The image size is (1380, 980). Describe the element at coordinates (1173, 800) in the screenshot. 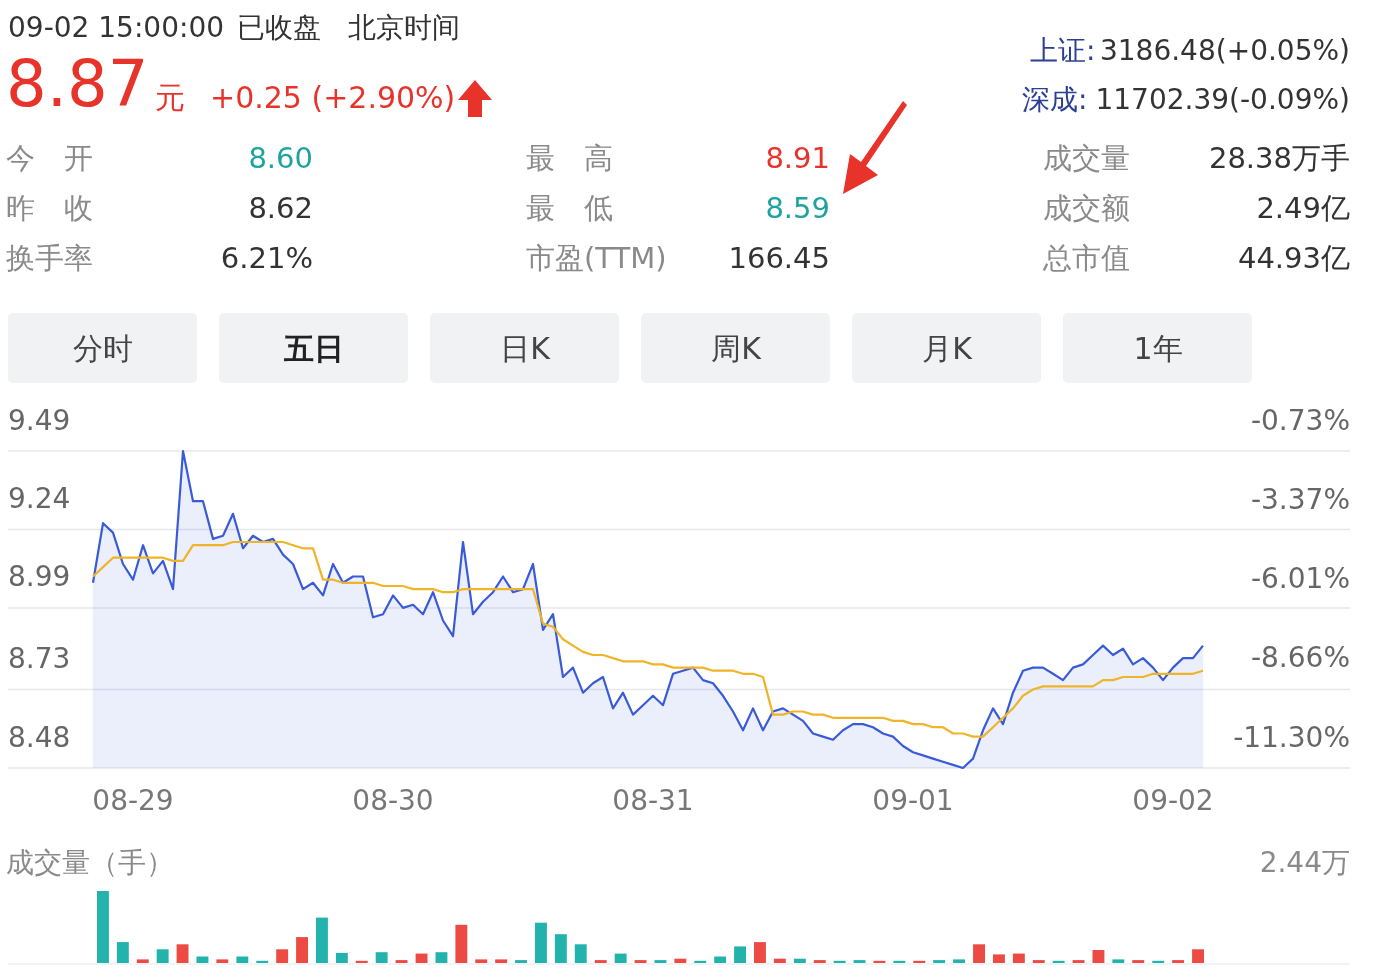

I see `x-tick-label: 09-02` at that location.